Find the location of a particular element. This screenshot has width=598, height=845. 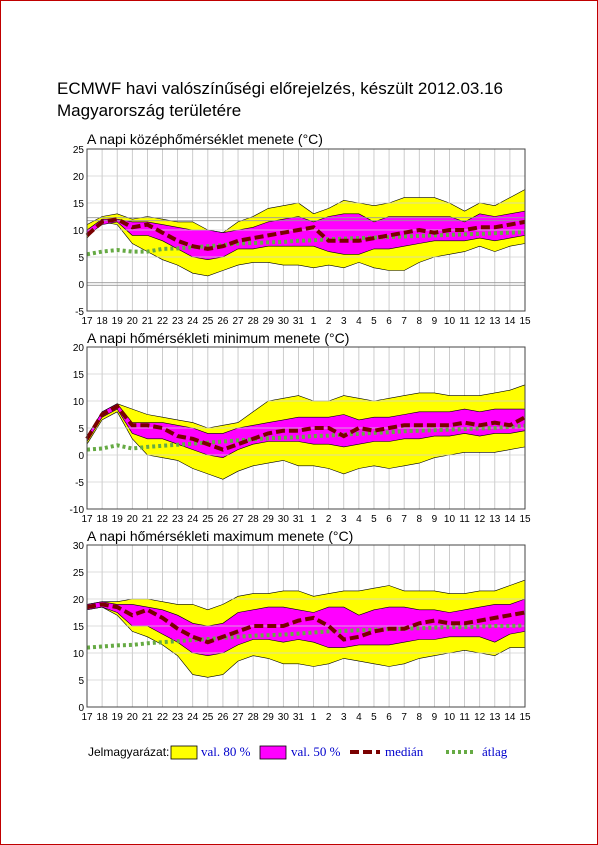

y-tick-label: 25 is located at coordinates (79, 573).